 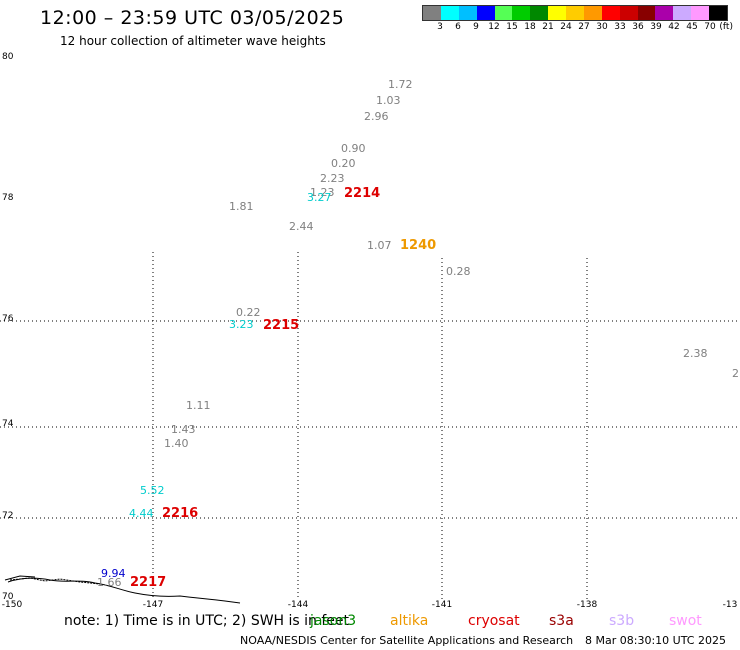 I want to click on color-scale-label: (ft), so click(x=726, y=27).